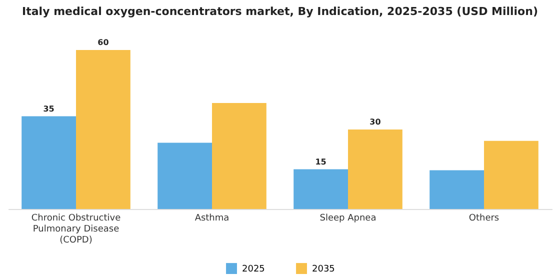  What do you see at coordinates (104, 42) in the screenshot?
I see `data-label: 60` at bounding box center [104, 42].